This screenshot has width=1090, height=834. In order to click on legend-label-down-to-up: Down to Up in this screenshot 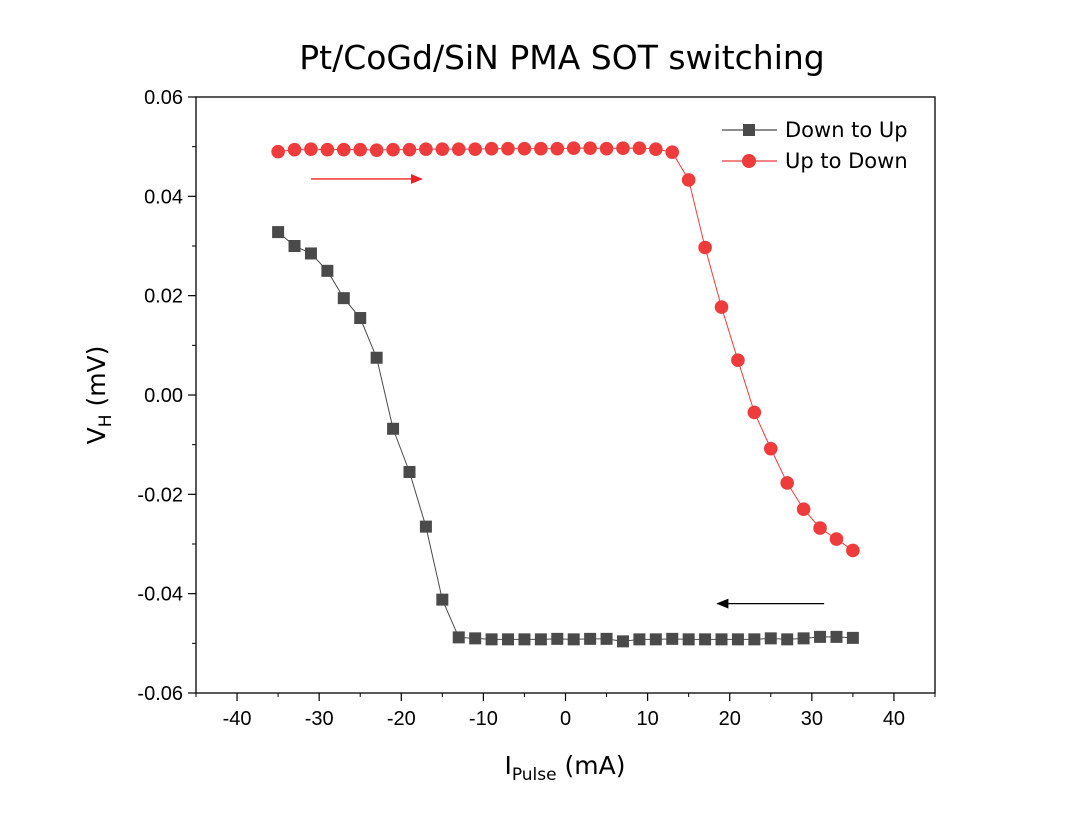, I will do `click(846, 130)`.